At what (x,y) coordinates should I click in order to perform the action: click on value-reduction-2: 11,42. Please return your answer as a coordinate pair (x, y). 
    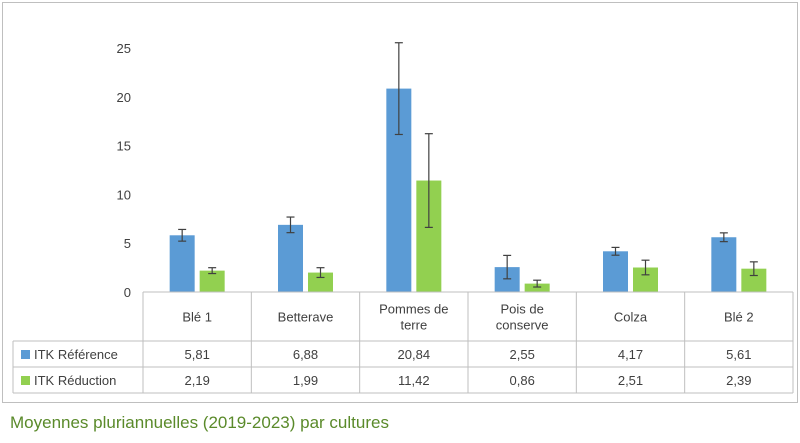
    Looking at the image, I should click on (414, 380).